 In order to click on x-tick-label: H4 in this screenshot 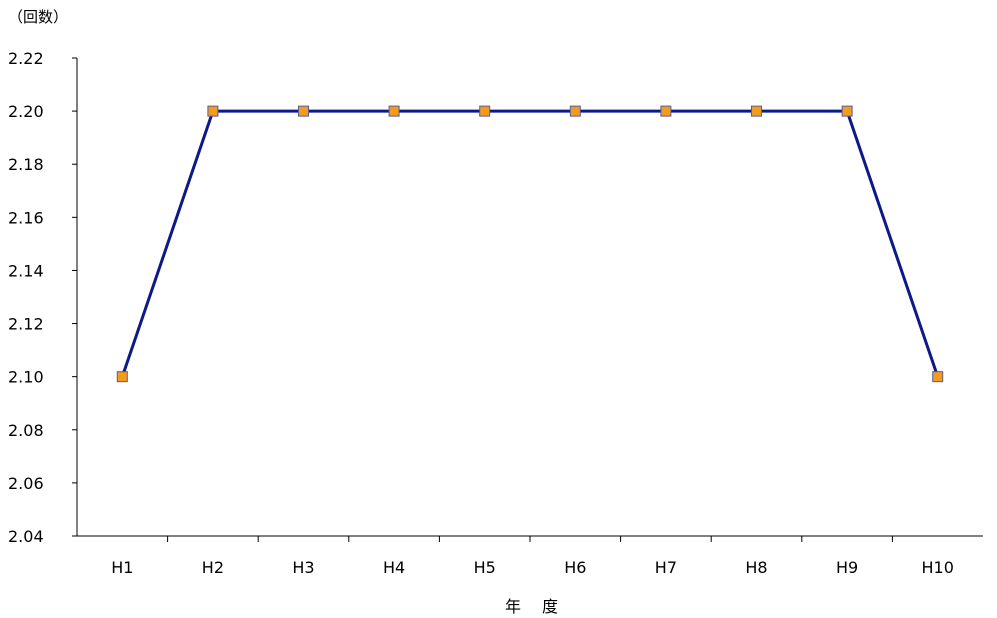, I will do `click(394, 567)`.